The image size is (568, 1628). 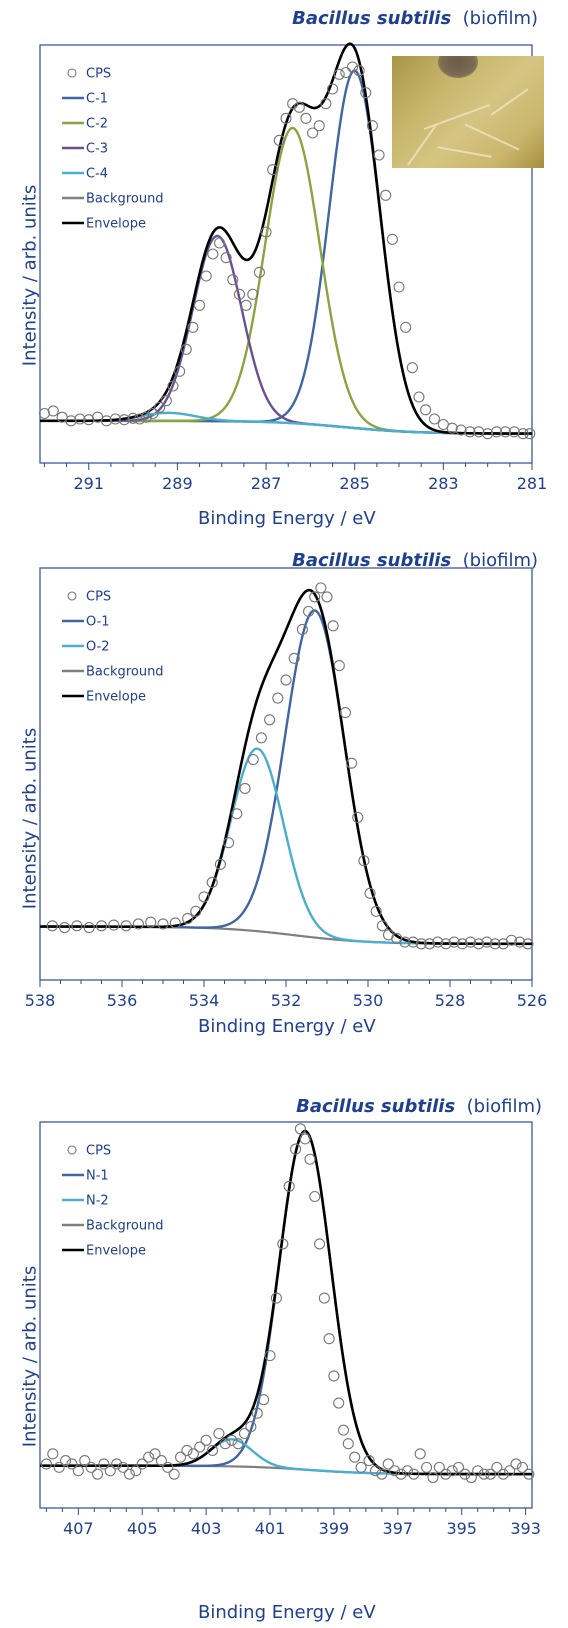 What do you see at coordinates (97, 99) in the screenshot?
I see `legend-label: C-1` at bounding box center [97, 99].